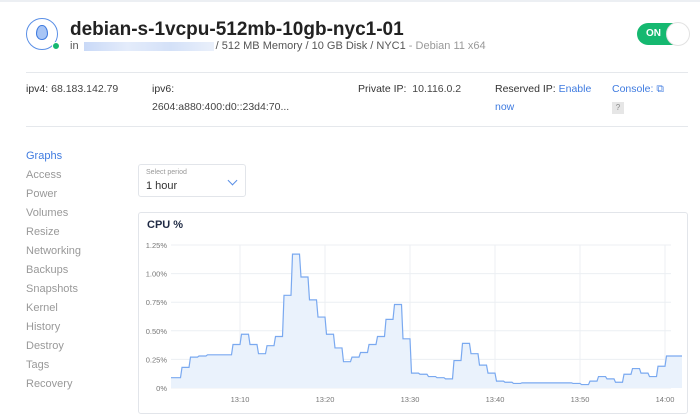 The width and height of the screenshot is (700, 417). I want to click on sidebar-item-networking: Networking, so click(54, 251).